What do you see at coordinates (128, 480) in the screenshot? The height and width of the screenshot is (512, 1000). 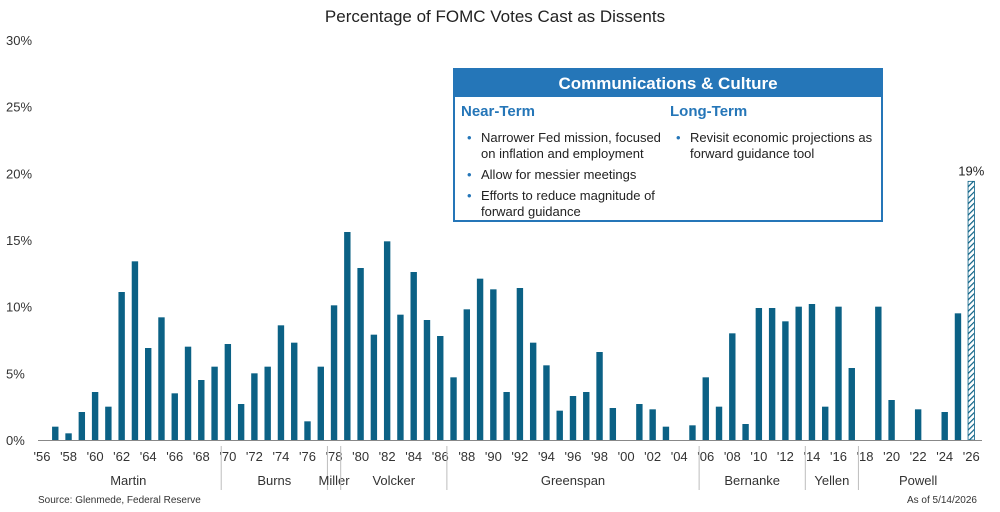 I see `era-label: Martin` at bounding box center [128, 480].